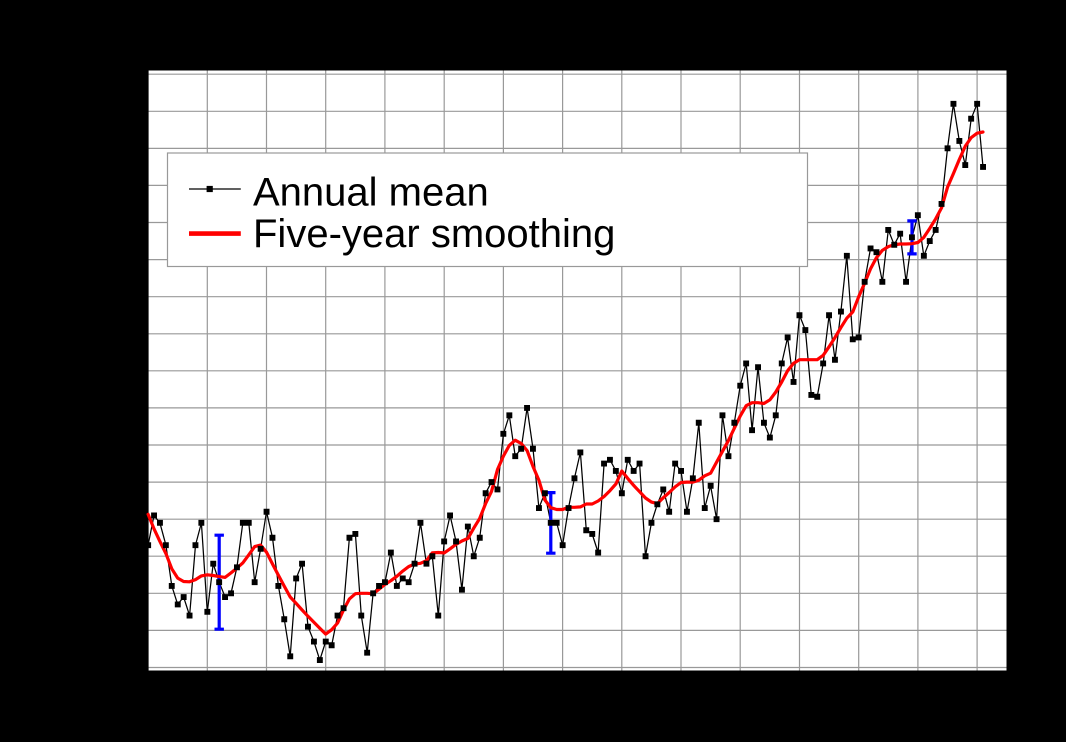  Describe the element at coordinates (434, 234) in the screenshot. I see `svg-text: Five-year smoothing` at that location.